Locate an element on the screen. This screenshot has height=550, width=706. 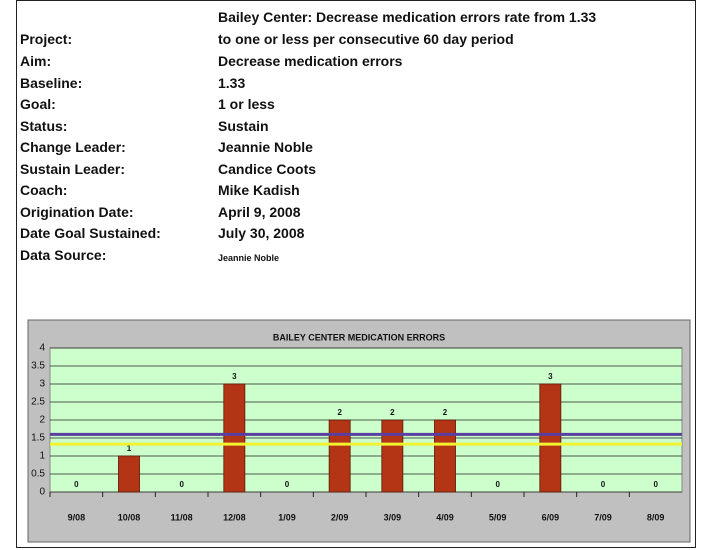
y-tick-label: 2 is located at coordinates (42, 420).